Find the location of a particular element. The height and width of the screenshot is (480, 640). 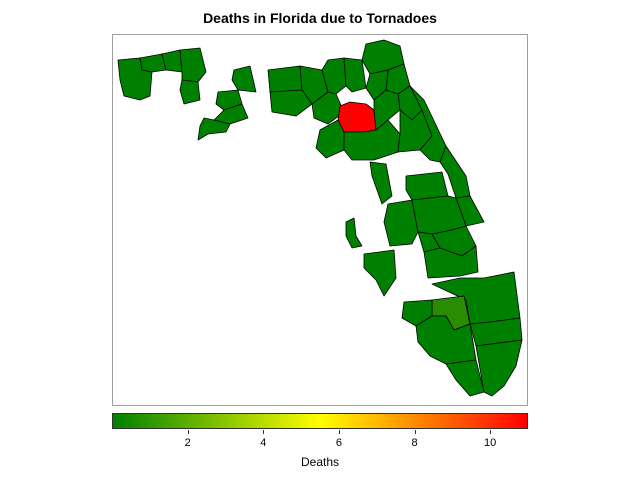

color-scale-tick-label: 4 is located at coordinates (263, 443).